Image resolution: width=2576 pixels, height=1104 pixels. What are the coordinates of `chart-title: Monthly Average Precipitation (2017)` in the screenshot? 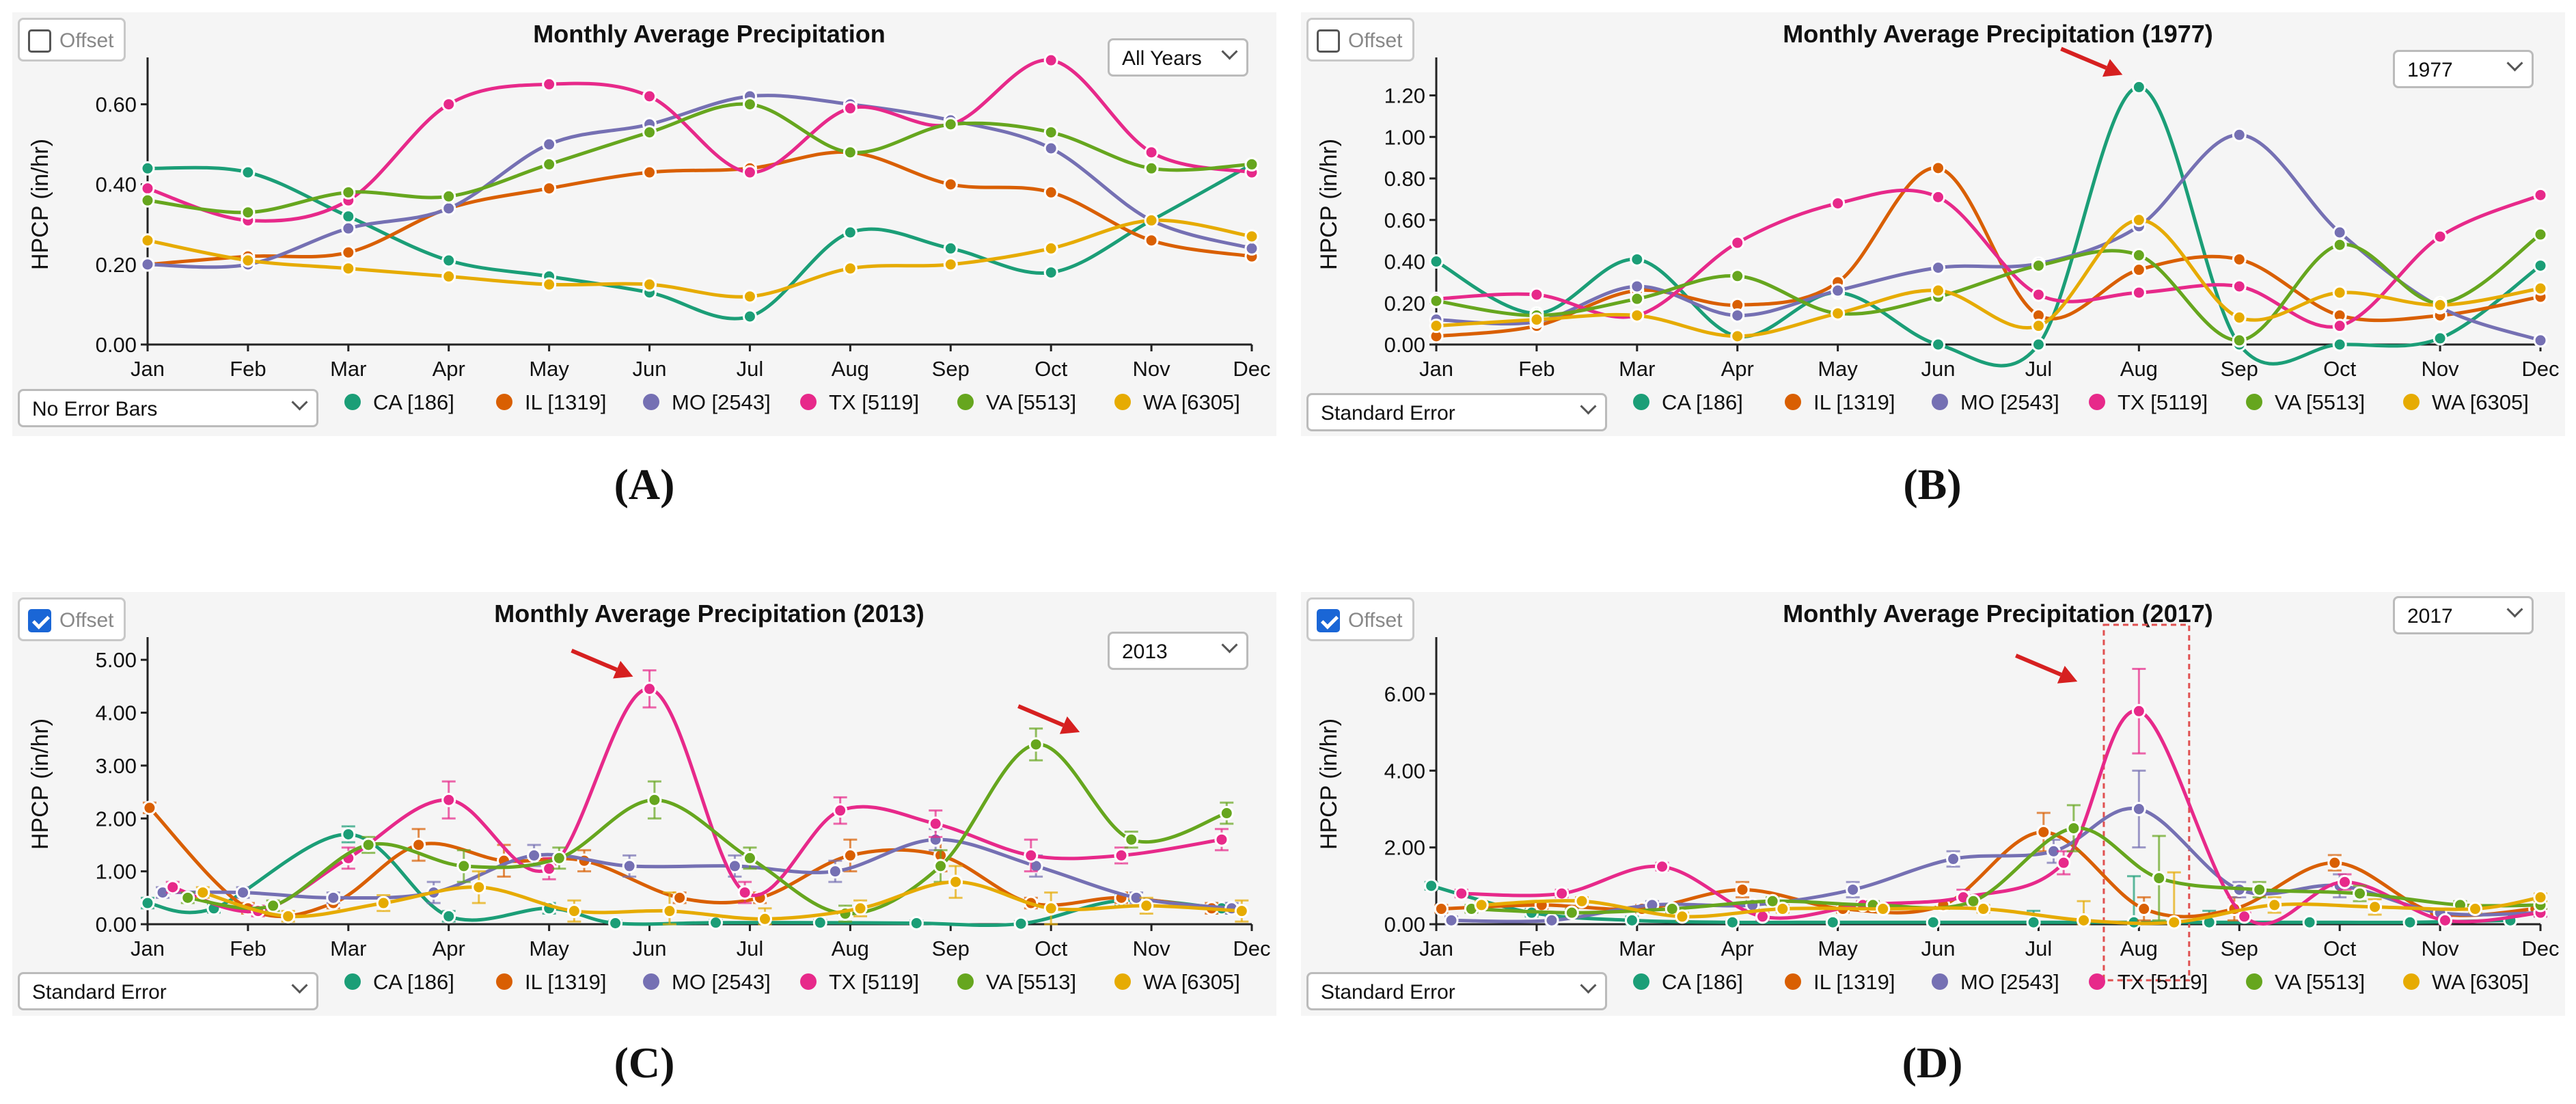 It's located at (1998, 614).